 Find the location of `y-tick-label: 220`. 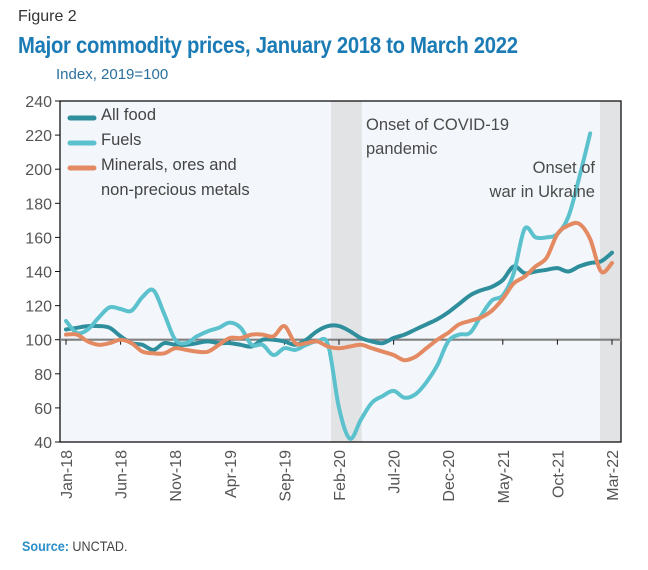

y-tick-label: 220 is located at coordinates (38, 136).